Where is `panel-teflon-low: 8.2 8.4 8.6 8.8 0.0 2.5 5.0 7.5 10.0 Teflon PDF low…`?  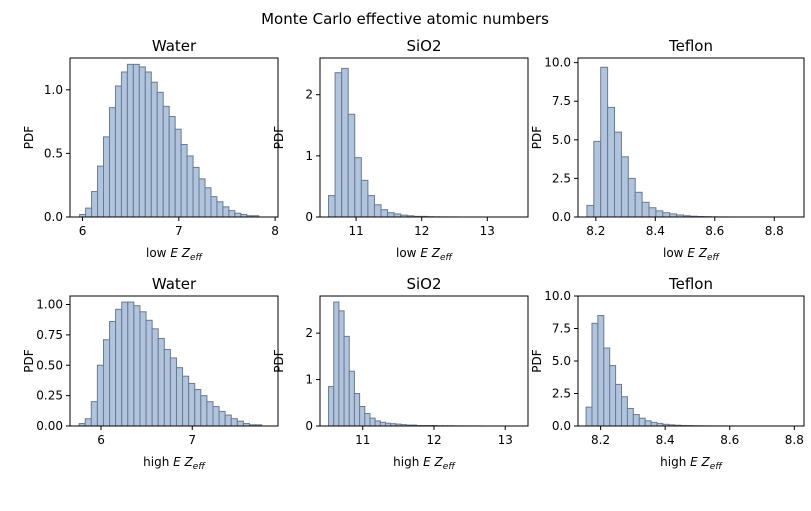
panel-teflon-low: 8.2 8.4 8.6 8.8 0.0 2.5 5.0 7.5 10.0 Teflon PDF low… is located at coordinates (667, 150).